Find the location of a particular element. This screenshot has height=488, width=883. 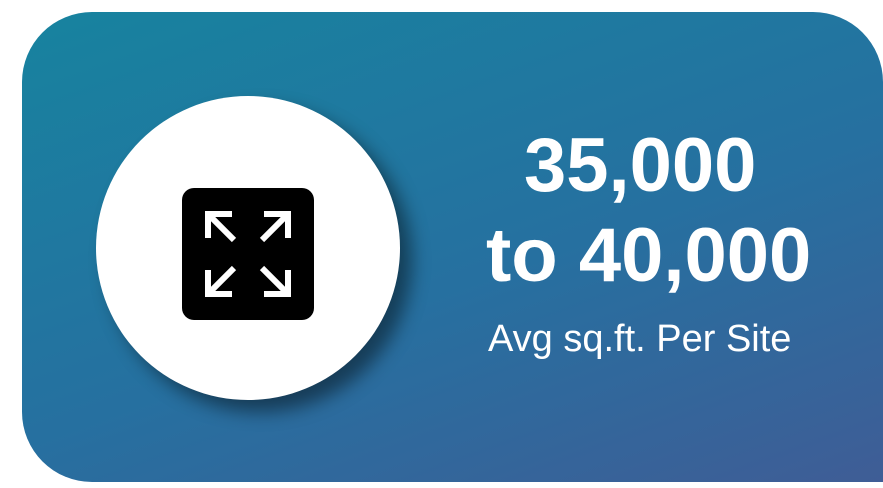

stat-caption: Avg sq.ft. Per Site is located at coordinates (640, 339).